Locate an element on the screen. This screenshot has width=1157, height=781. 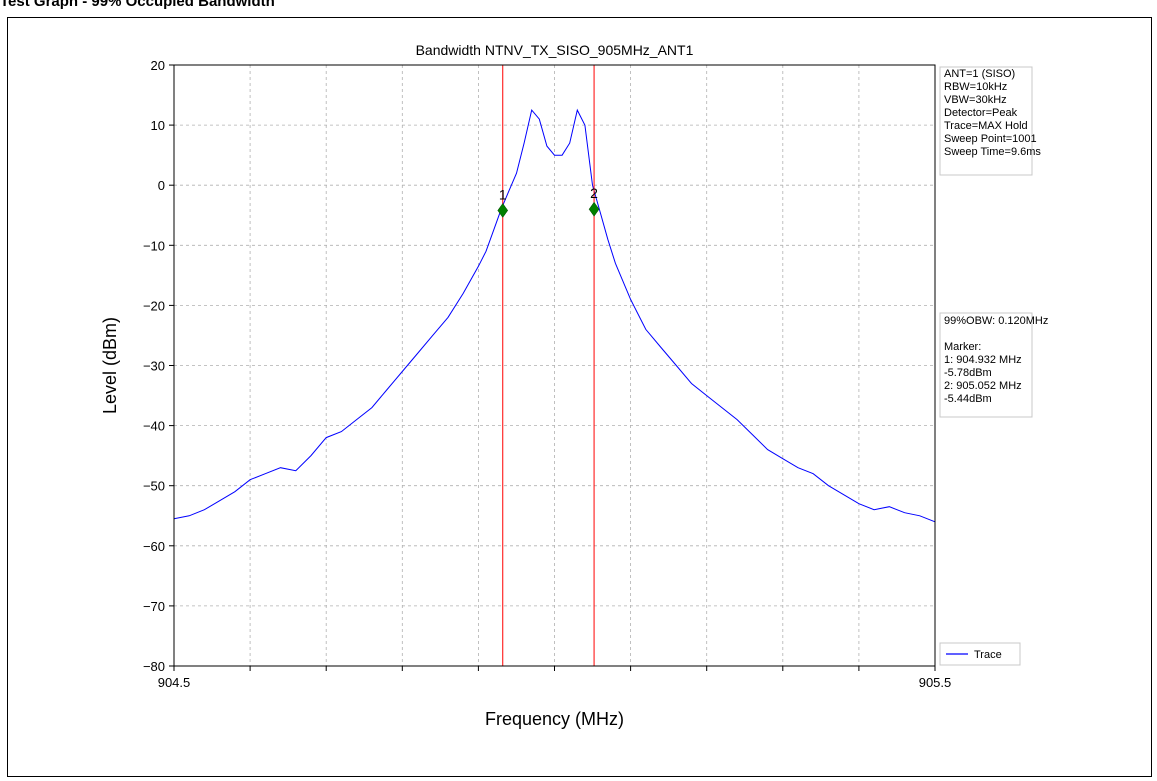
results-box is located at coordinates (986, 365).